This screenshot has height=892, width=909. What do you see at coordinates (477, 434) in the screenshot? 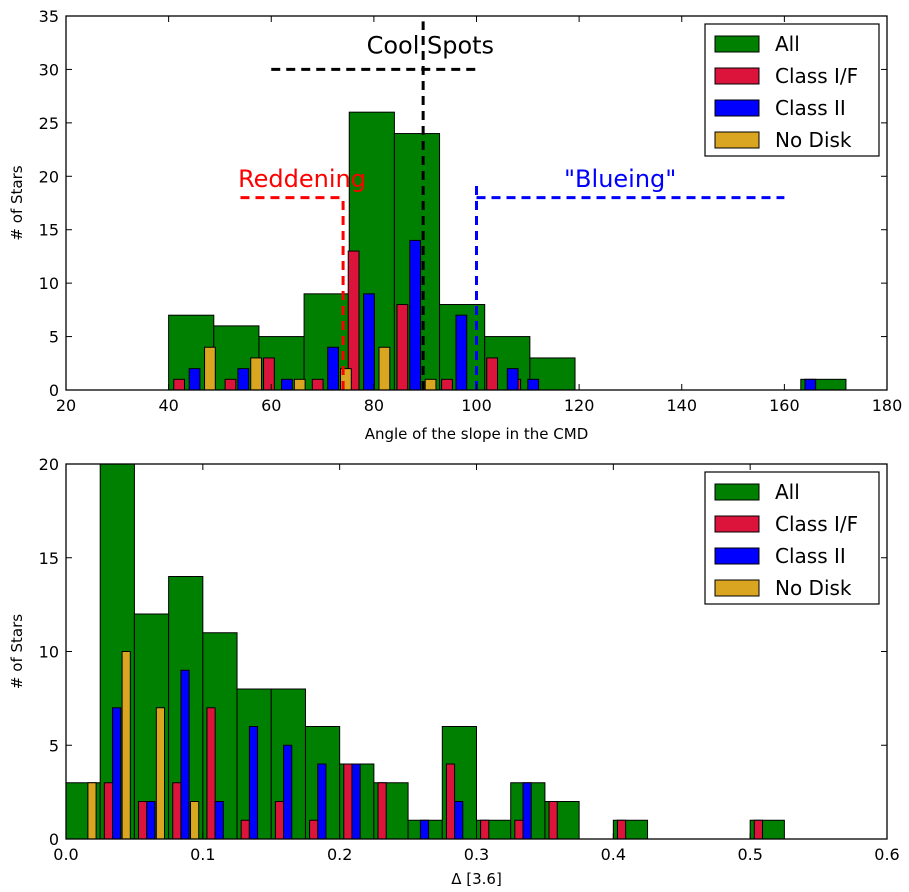
I see `x-axis-label: Angle of the slope in the CMD` at bounding box center [477, 434].